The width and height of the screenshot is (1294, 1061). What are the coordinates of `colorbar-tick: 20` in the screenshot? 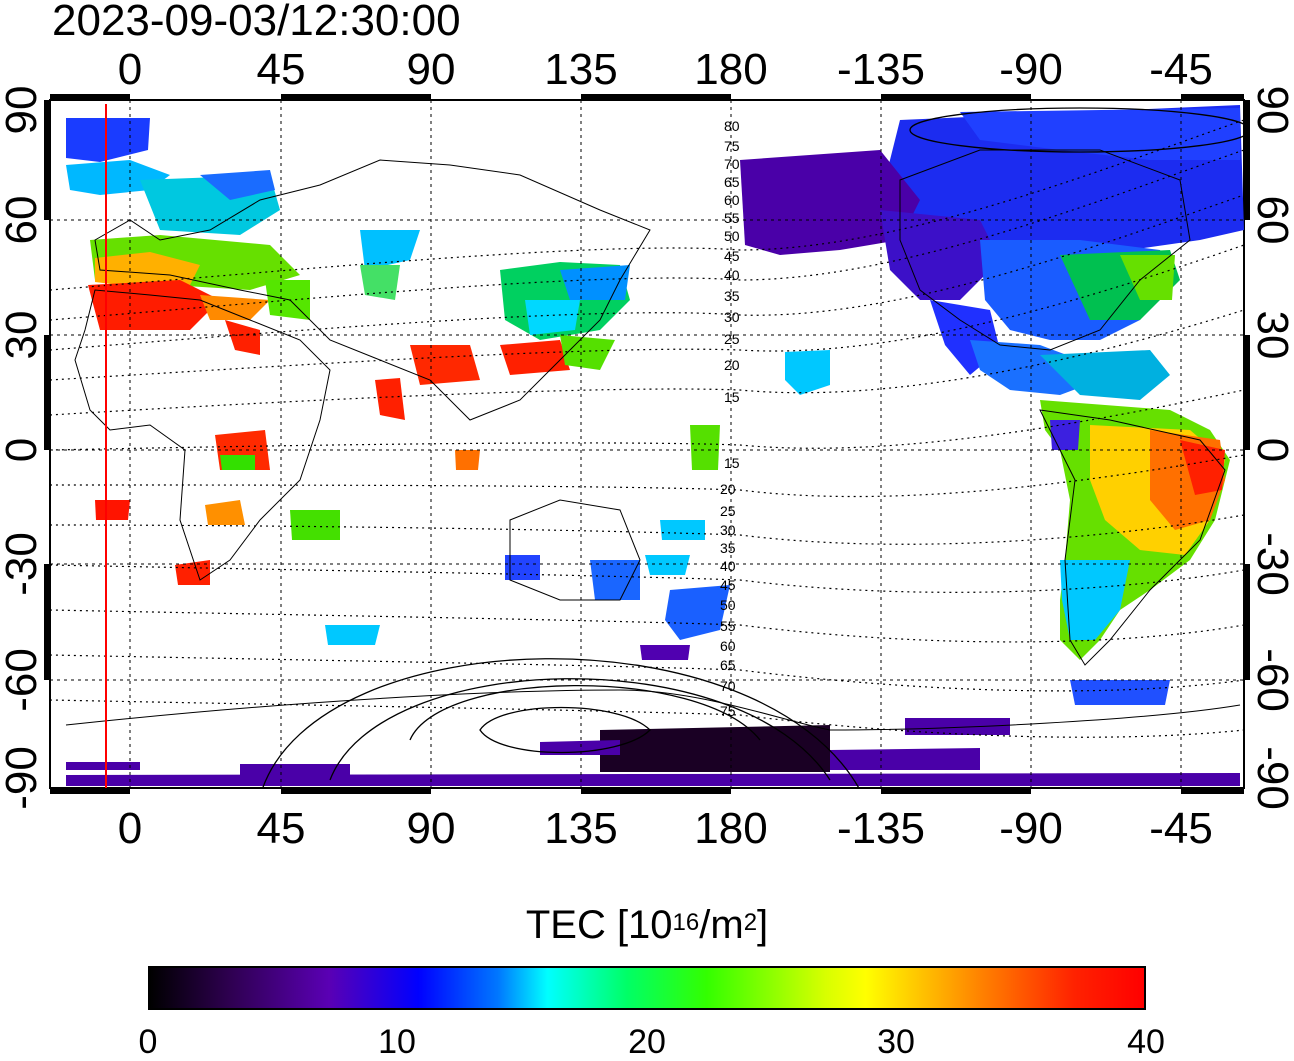 It's located at (647, 1042).